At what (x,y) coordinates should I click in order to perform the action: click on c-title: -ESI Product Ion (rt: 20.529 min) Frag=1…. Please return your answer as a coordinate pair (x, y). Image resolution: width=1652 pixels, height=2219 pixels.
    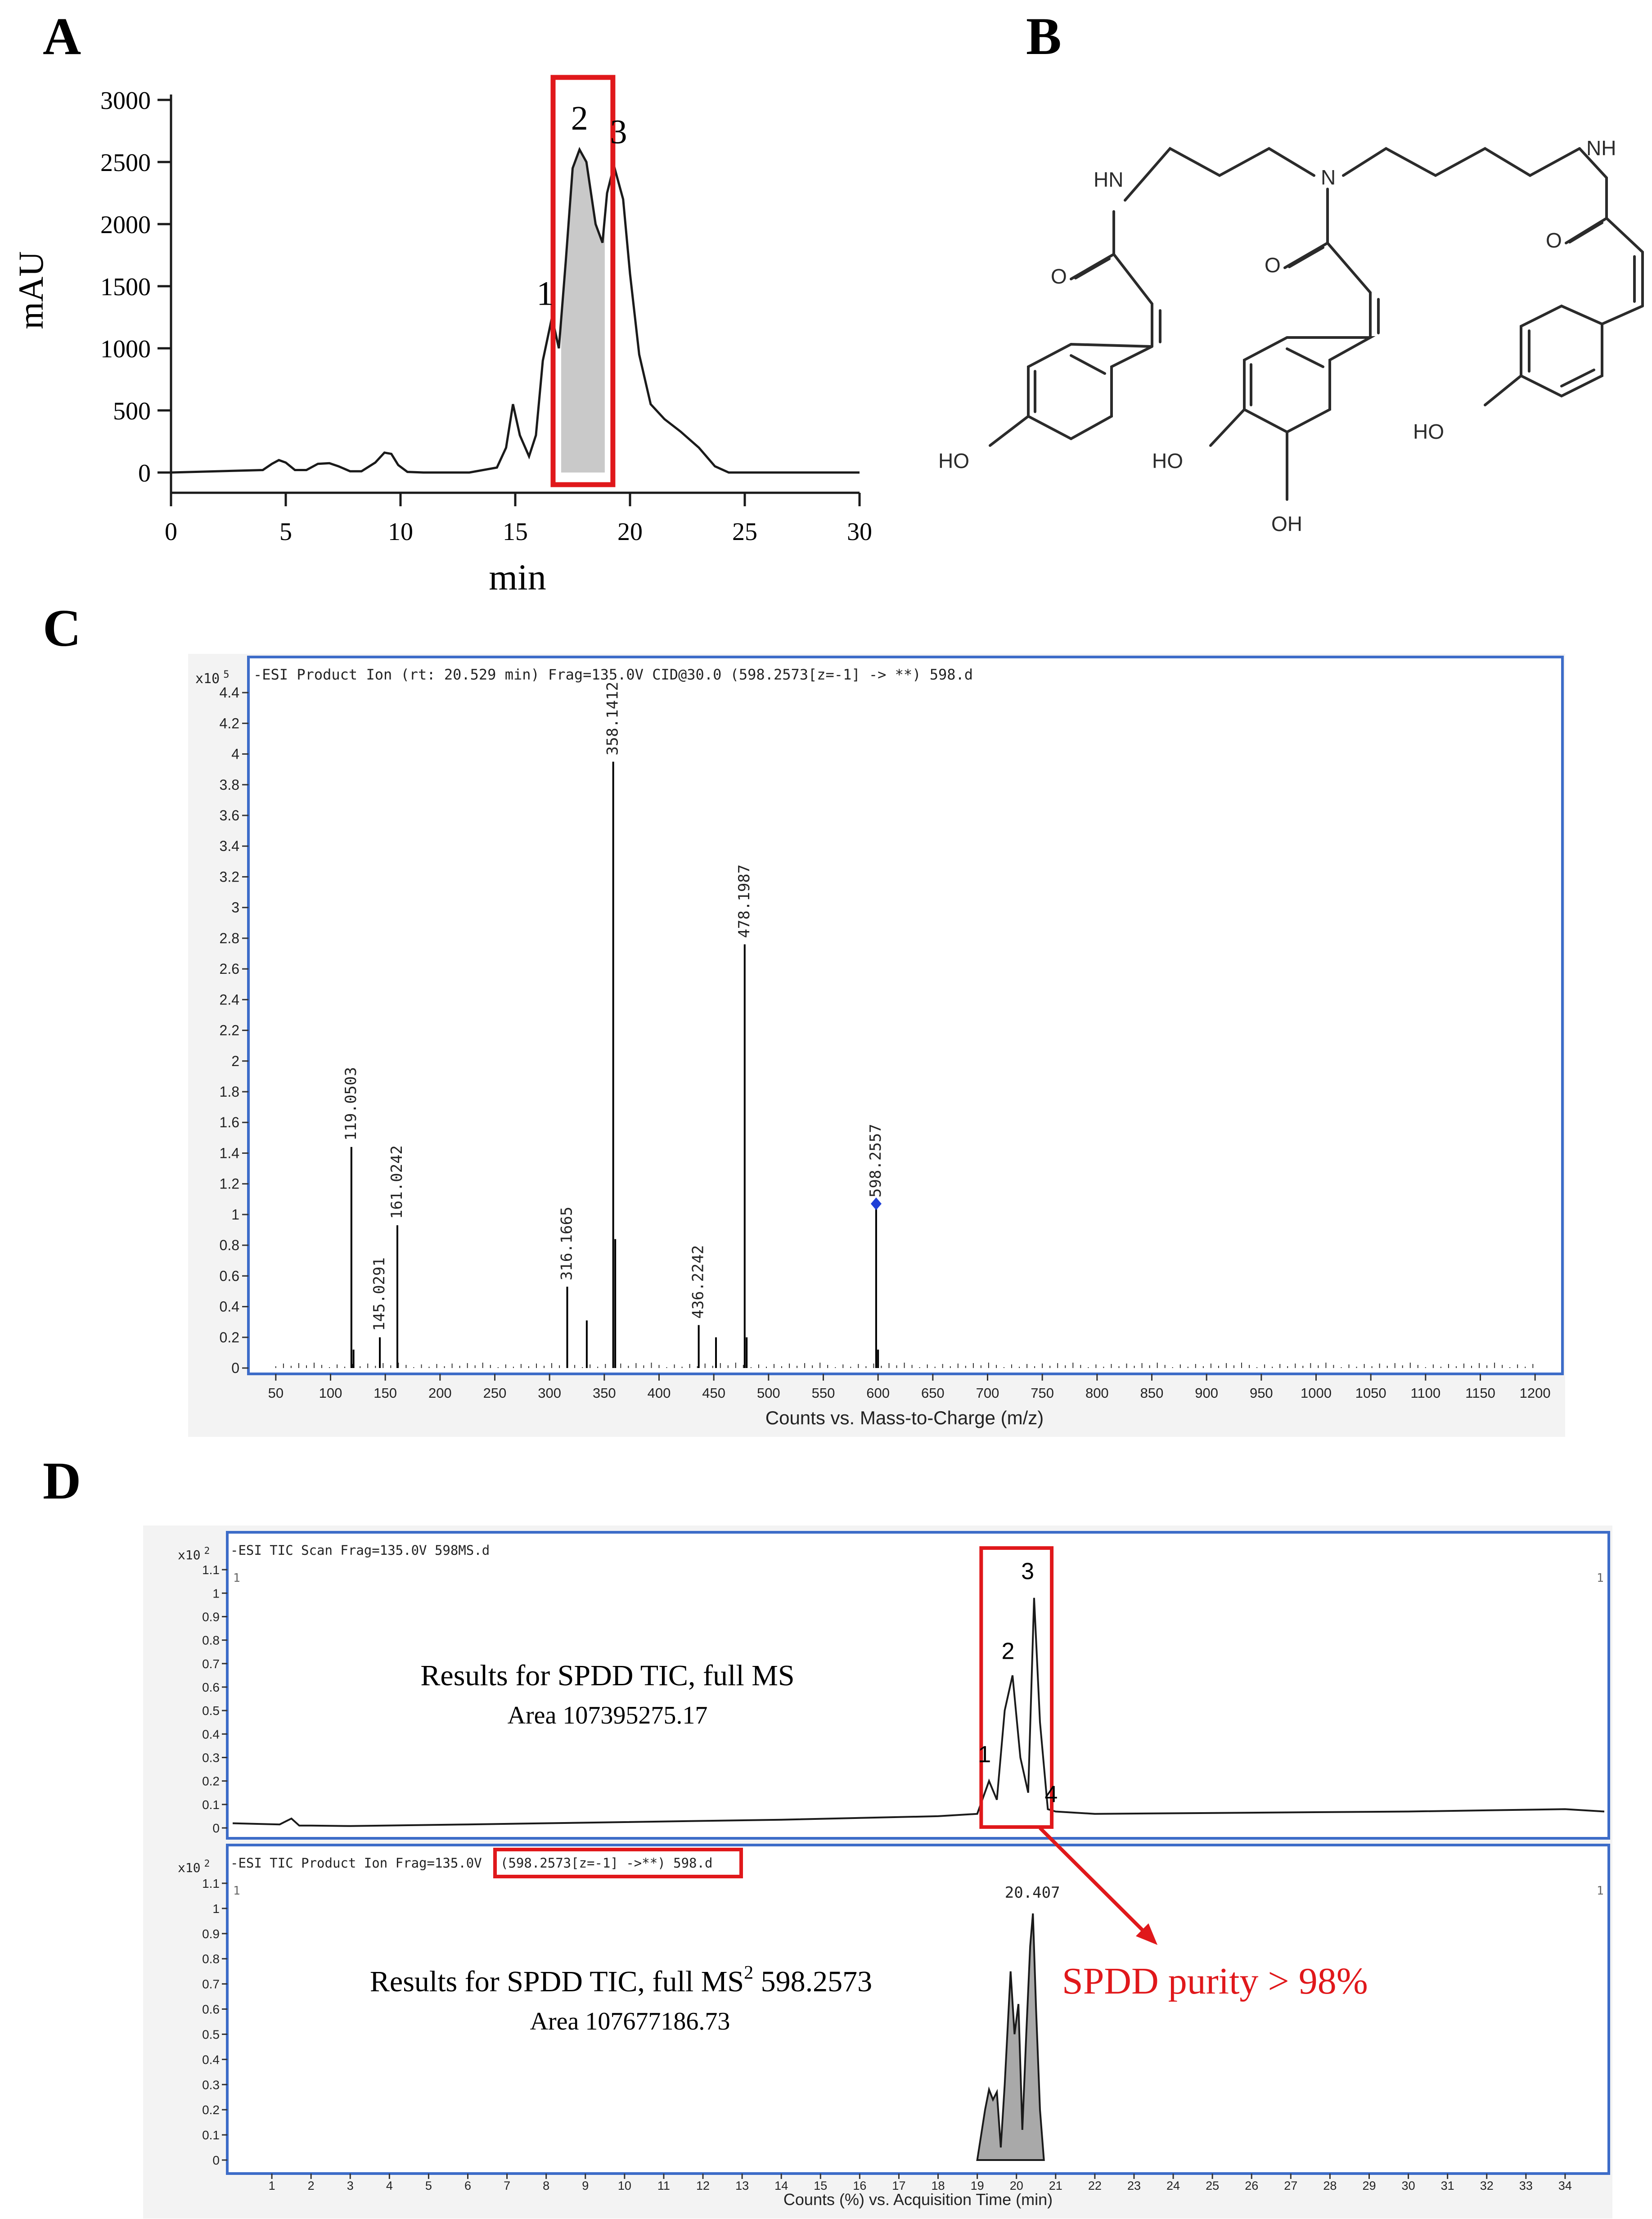
    Looking at the image, I should click on (613, 675).